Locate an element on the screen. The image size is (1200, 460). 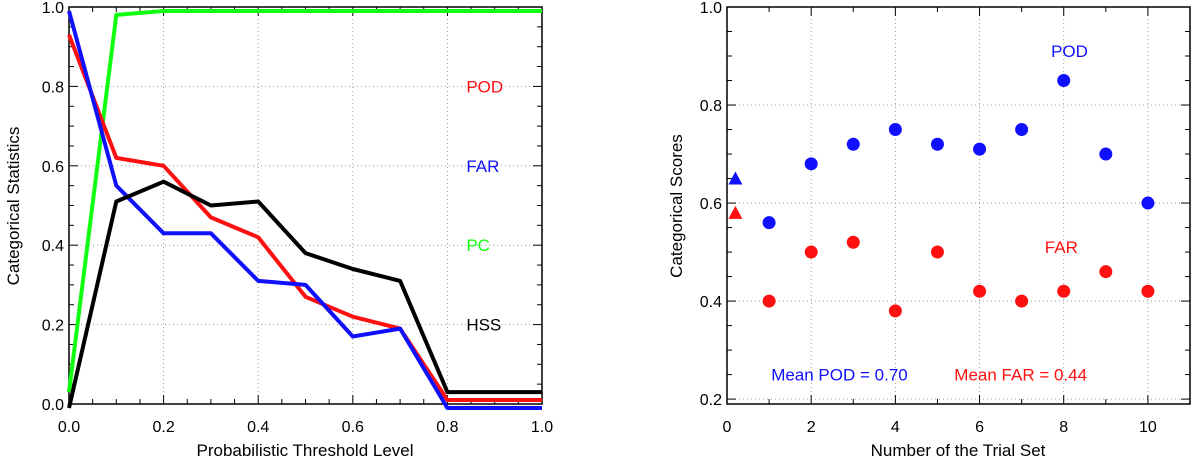
right-y-tick-label: 0.6 is located at coordinates (711, 204).